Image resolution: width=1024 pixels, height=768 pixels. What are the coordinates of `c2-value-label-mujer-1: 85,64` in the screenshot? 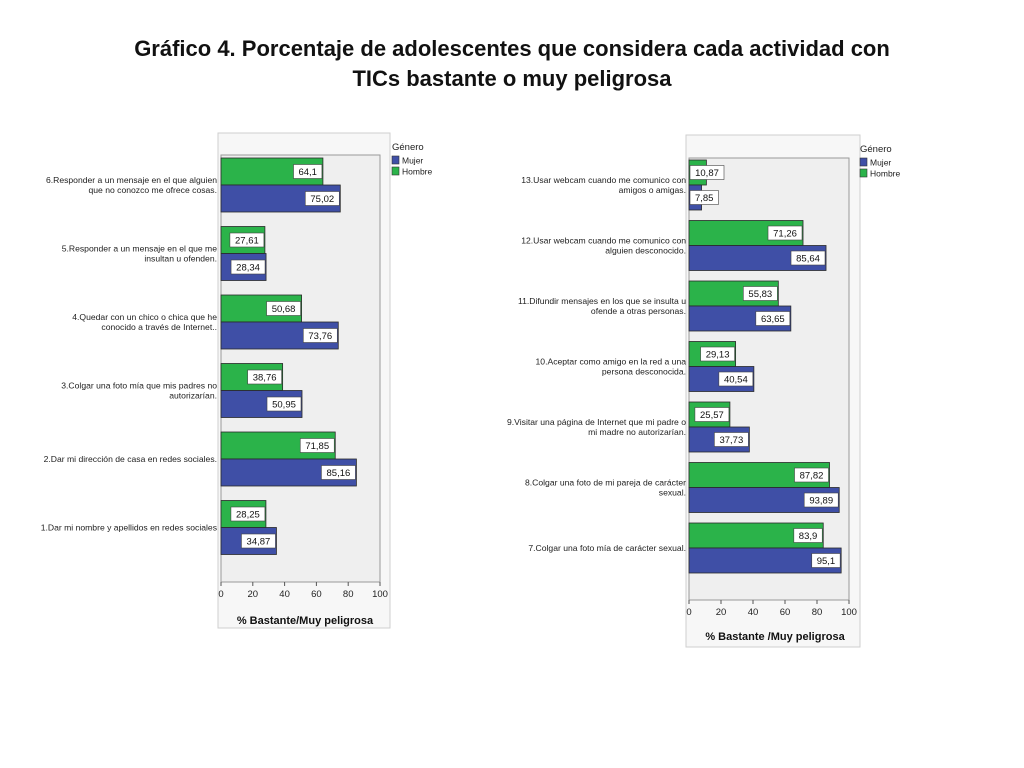 It's located at (808, 259).